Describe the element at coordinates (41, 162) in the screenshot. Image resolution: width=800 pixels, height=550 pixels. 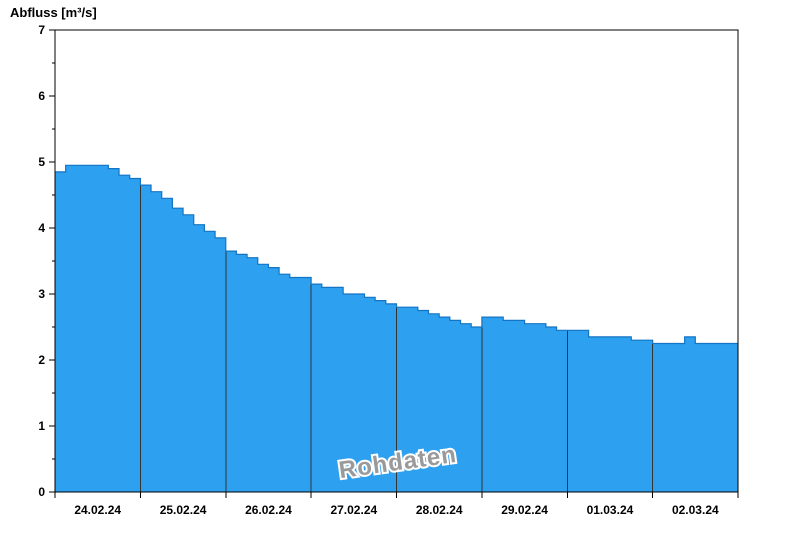
I see `y-tick-label: 5` at that location.